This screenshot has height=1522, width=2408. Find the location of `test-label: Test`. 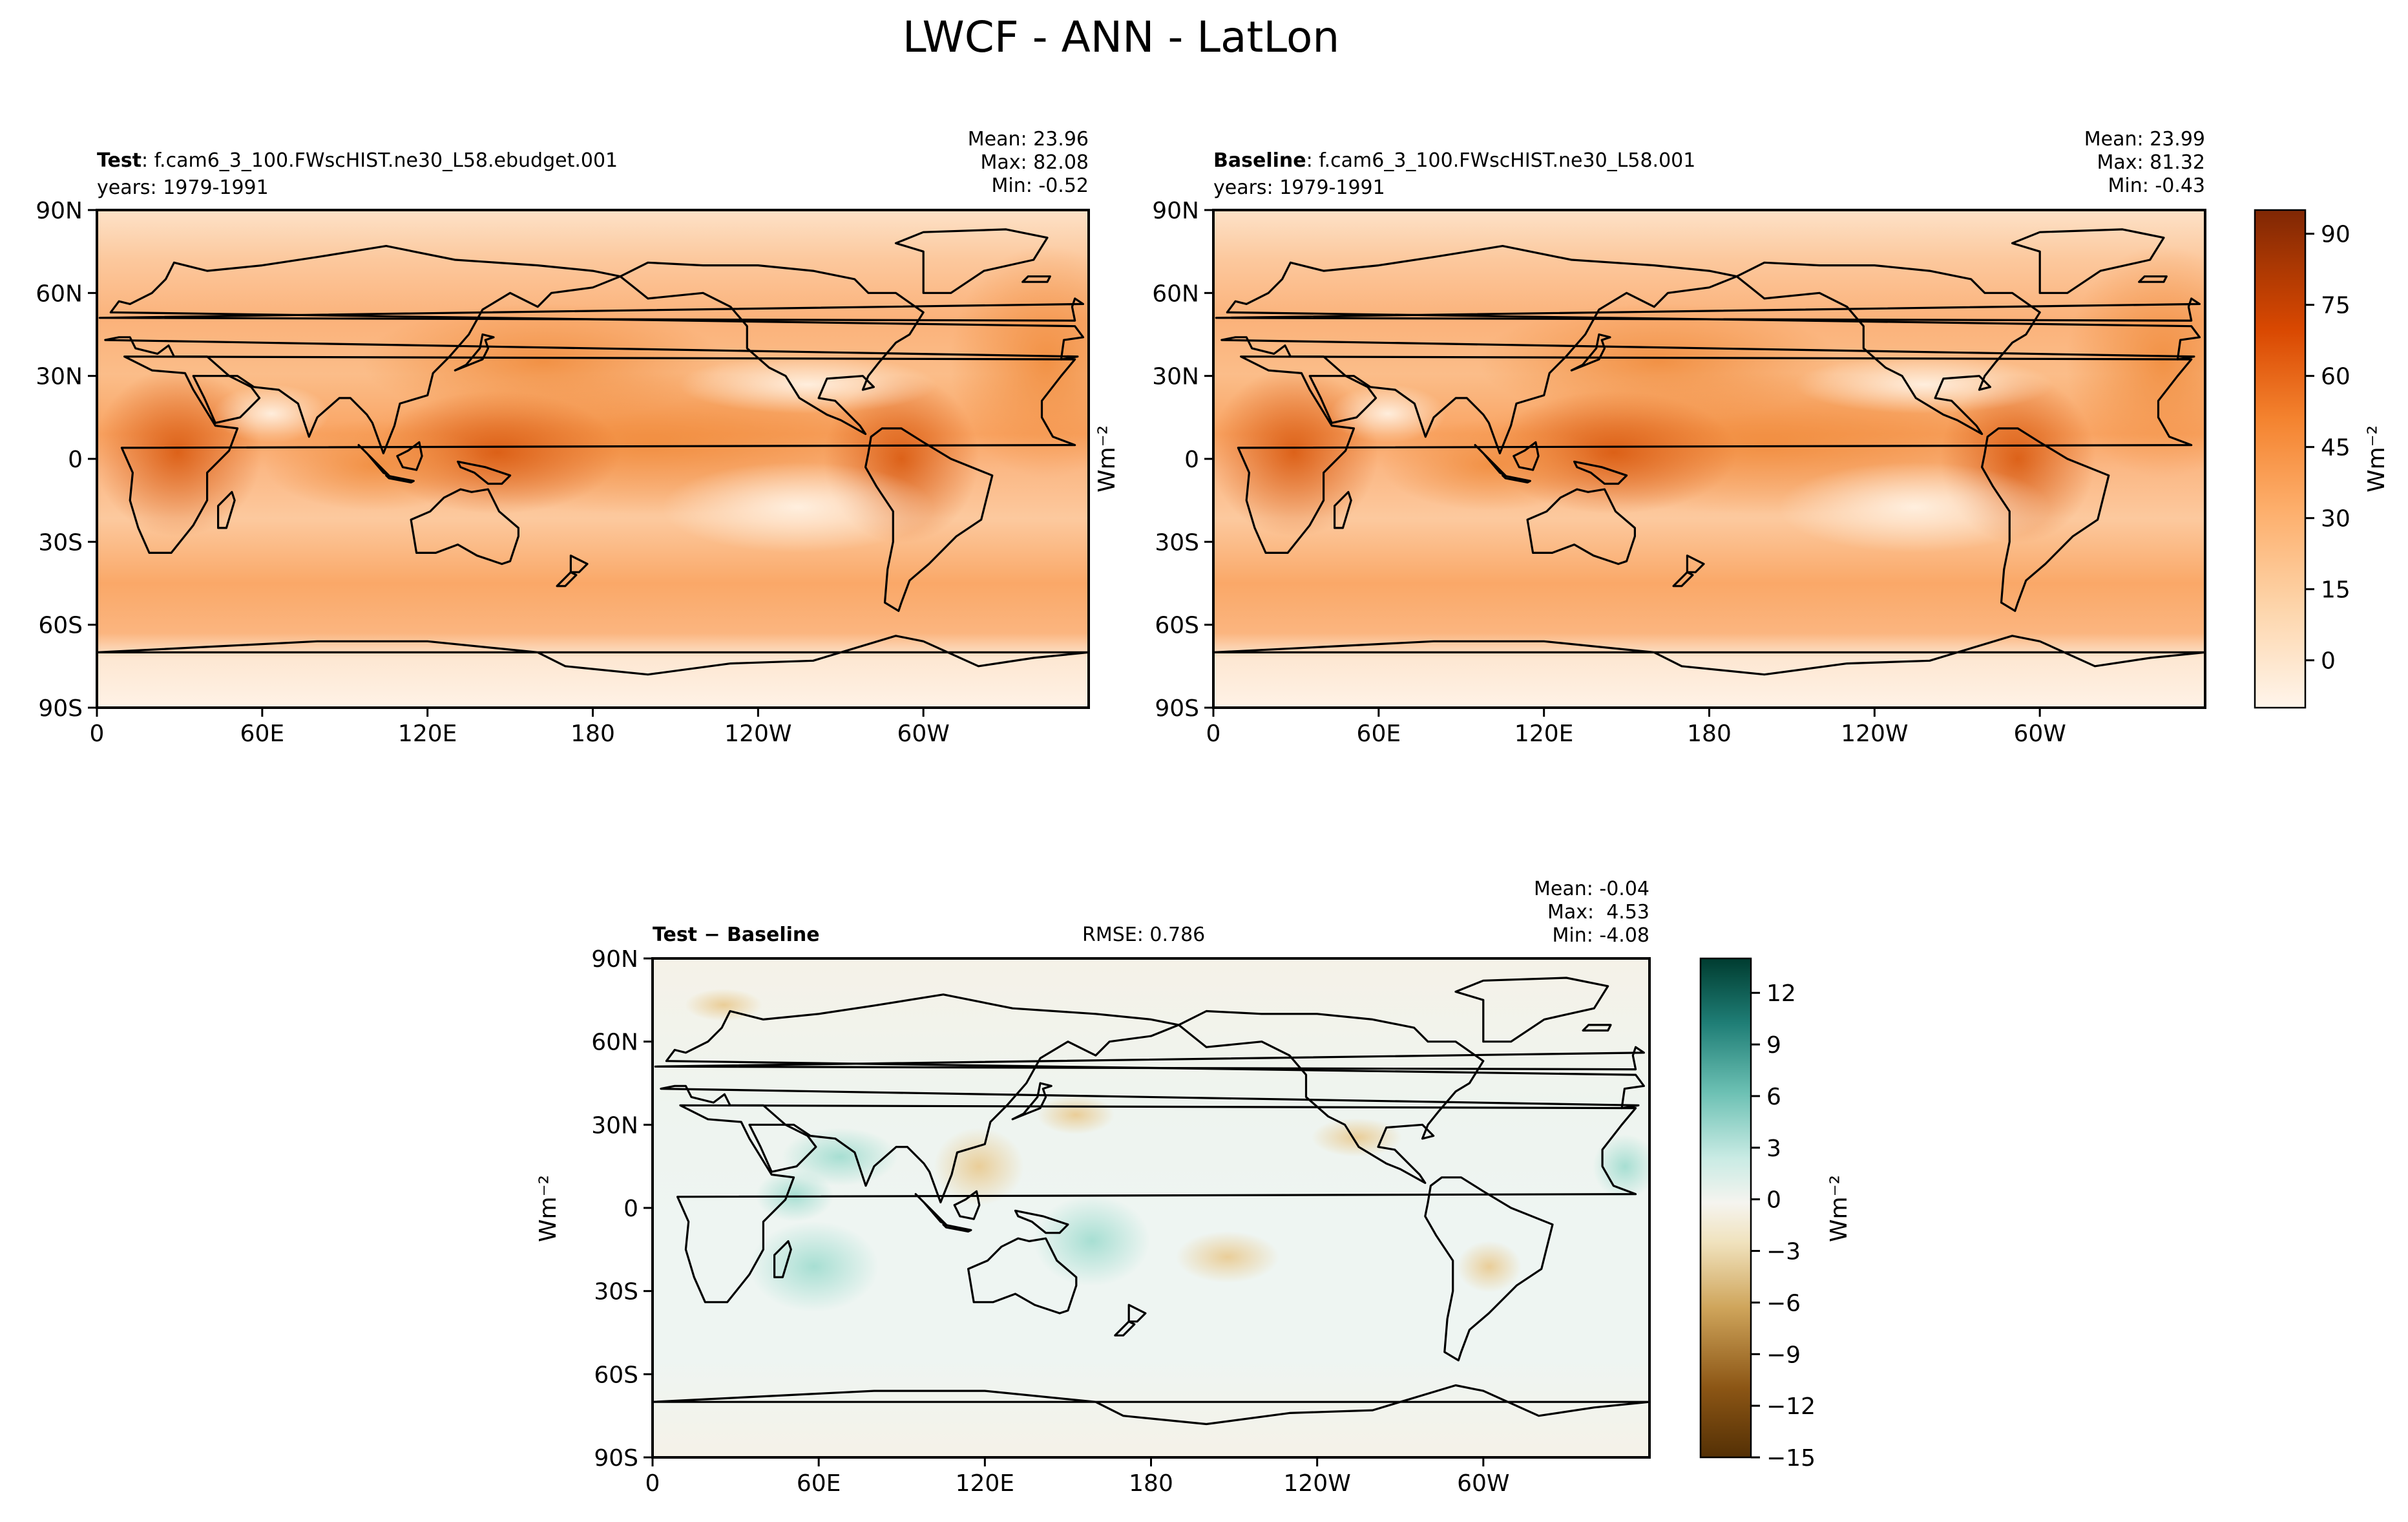

test-label: Test is located at coordinates (119, 160).